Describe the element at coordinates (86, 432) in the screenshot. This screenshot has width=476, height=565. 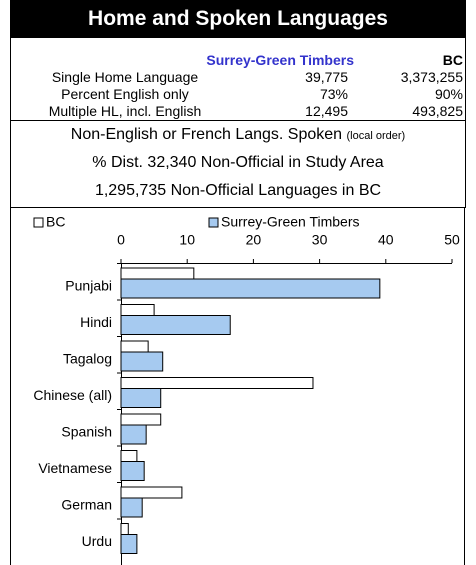
I see `y-tick-label: Spanish` at that location.